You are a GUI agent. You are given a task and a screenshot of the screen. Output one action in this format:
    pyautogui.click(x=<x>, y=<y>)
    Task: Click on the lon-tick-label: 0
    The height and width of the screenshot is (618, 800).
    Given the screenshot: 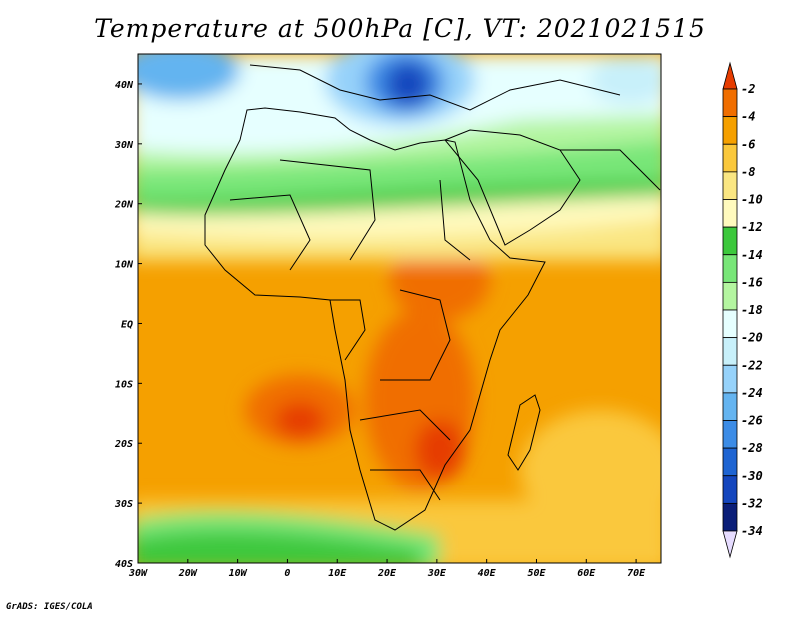 What is the action you would take?
    pyautogui.click(x=287, y=573)
    